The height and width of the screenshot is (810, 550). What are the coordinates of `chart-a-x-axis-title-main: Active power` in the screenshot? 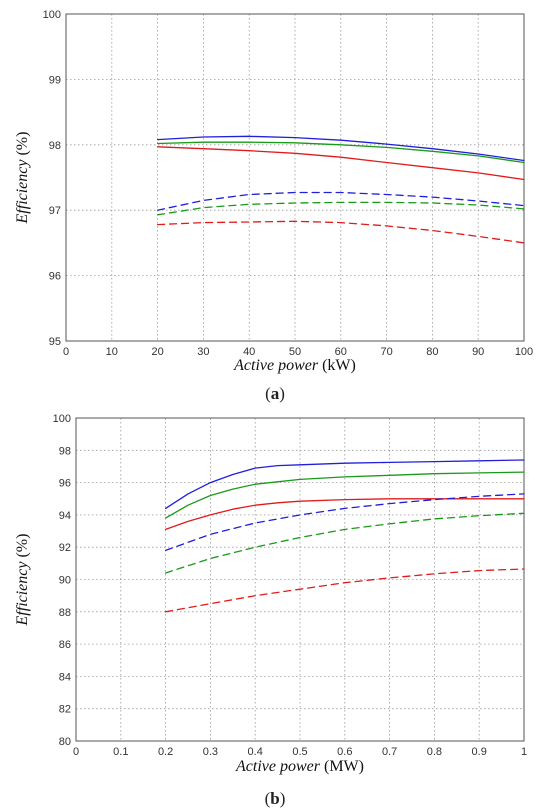 It's located at (276, 365).